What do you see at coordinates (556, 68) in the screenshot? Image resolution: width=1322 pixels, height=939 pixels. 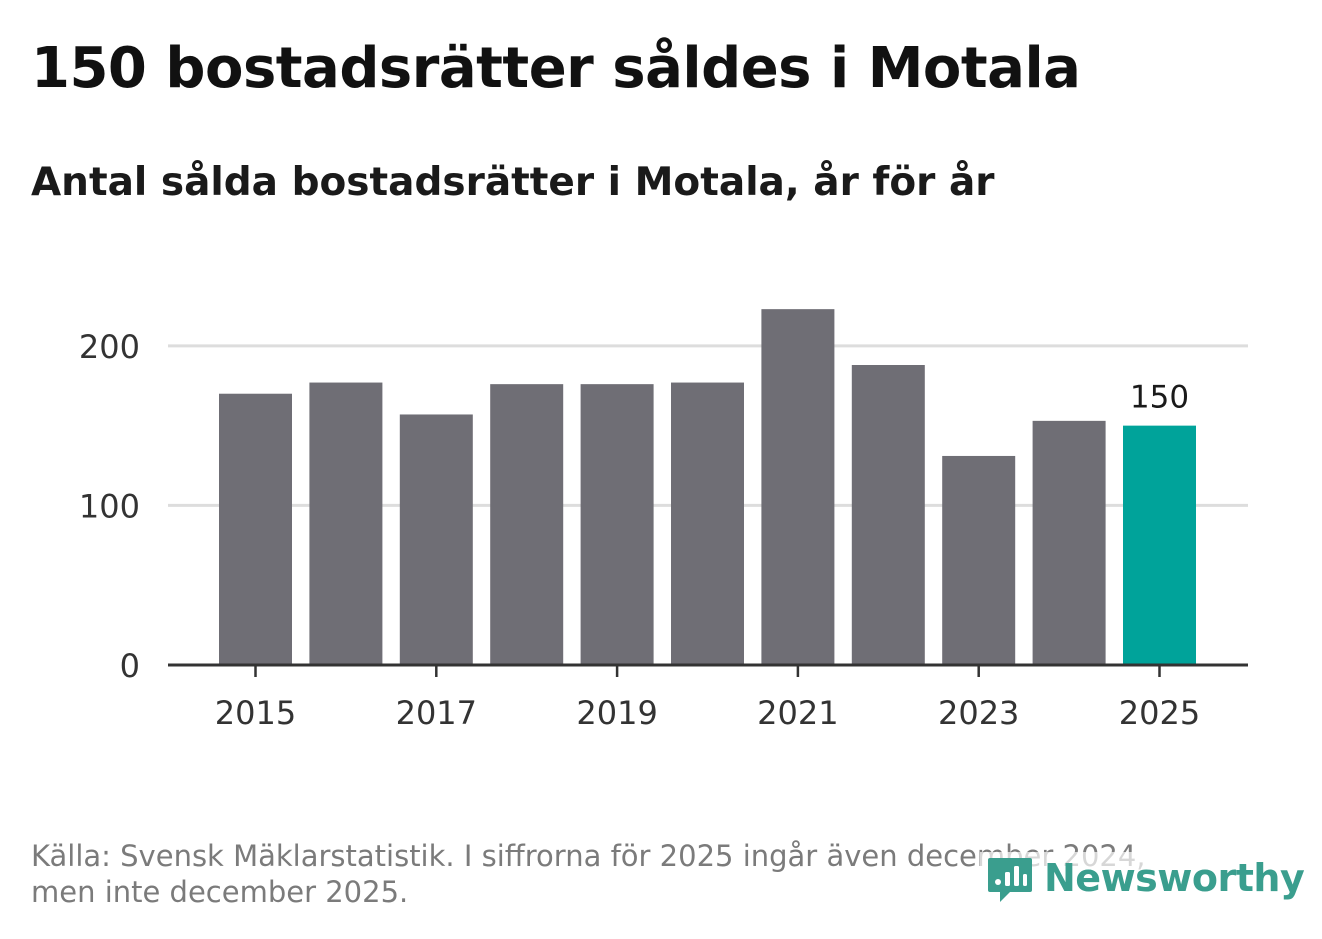 I see `chart-title: 150 bostadsrätter såldes i Motala` at bounding box center [556, 68].